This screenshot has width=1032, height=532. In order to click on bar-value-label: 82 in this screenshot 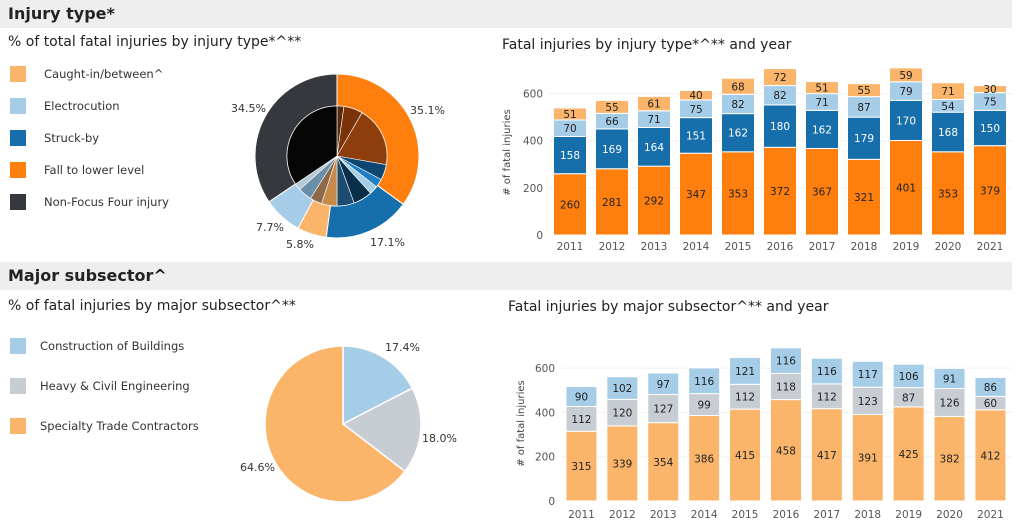, I will do `click(737, 105)`.